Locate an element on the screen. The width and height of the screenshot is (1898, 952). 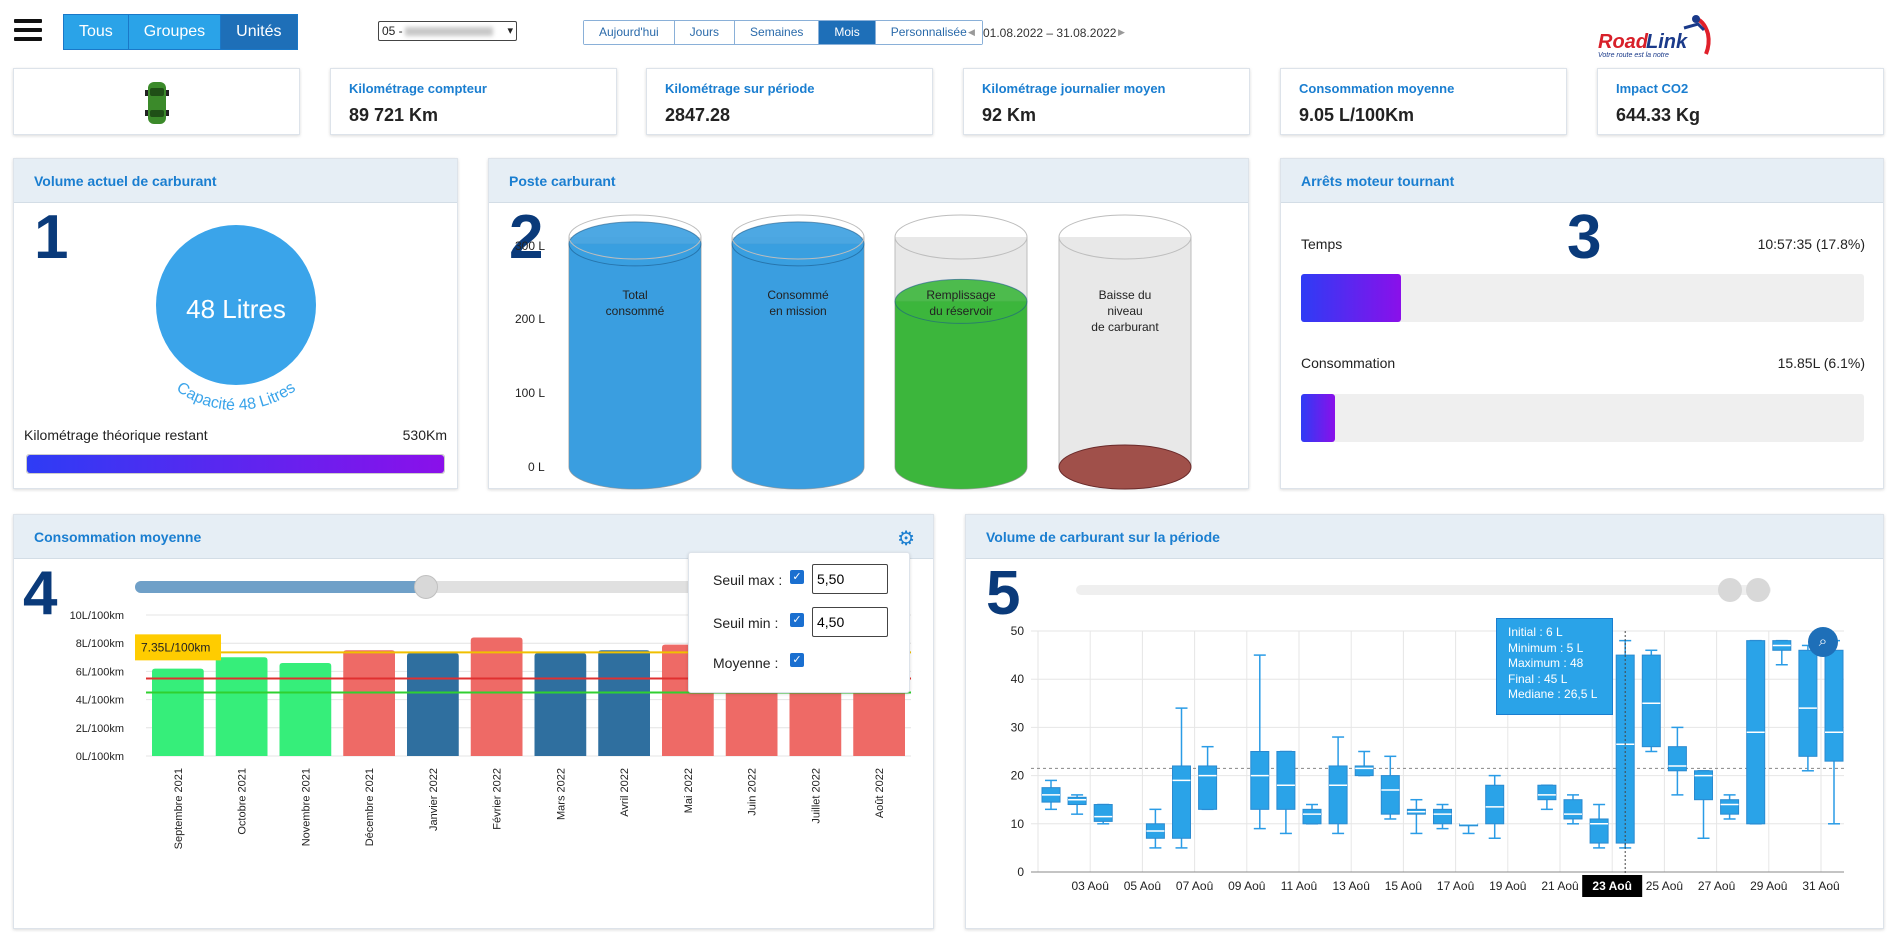
x-tick-label: Avril 2022 is located at coordinates (625, 792).